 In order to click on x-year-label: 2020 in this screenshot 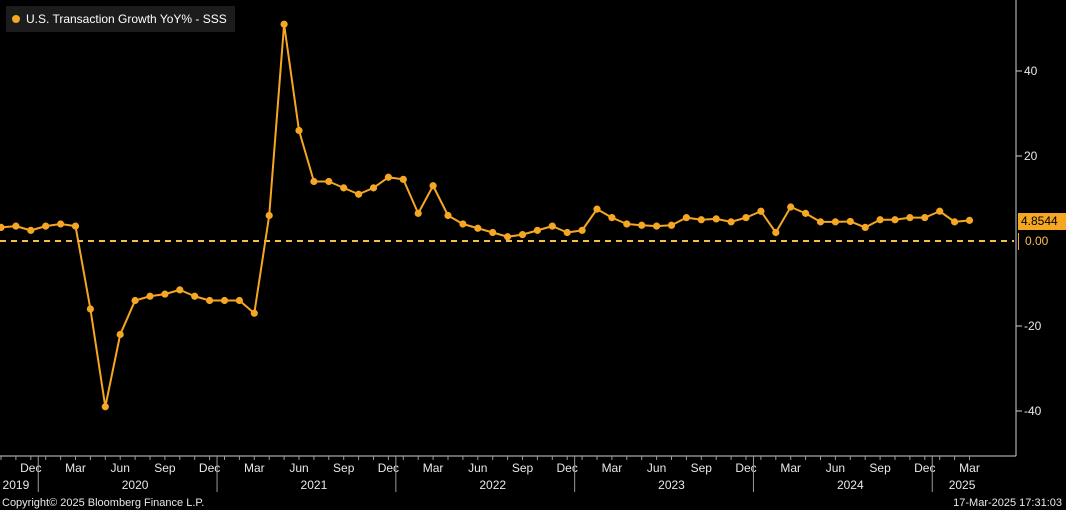, I will do `click(135, 485)`.